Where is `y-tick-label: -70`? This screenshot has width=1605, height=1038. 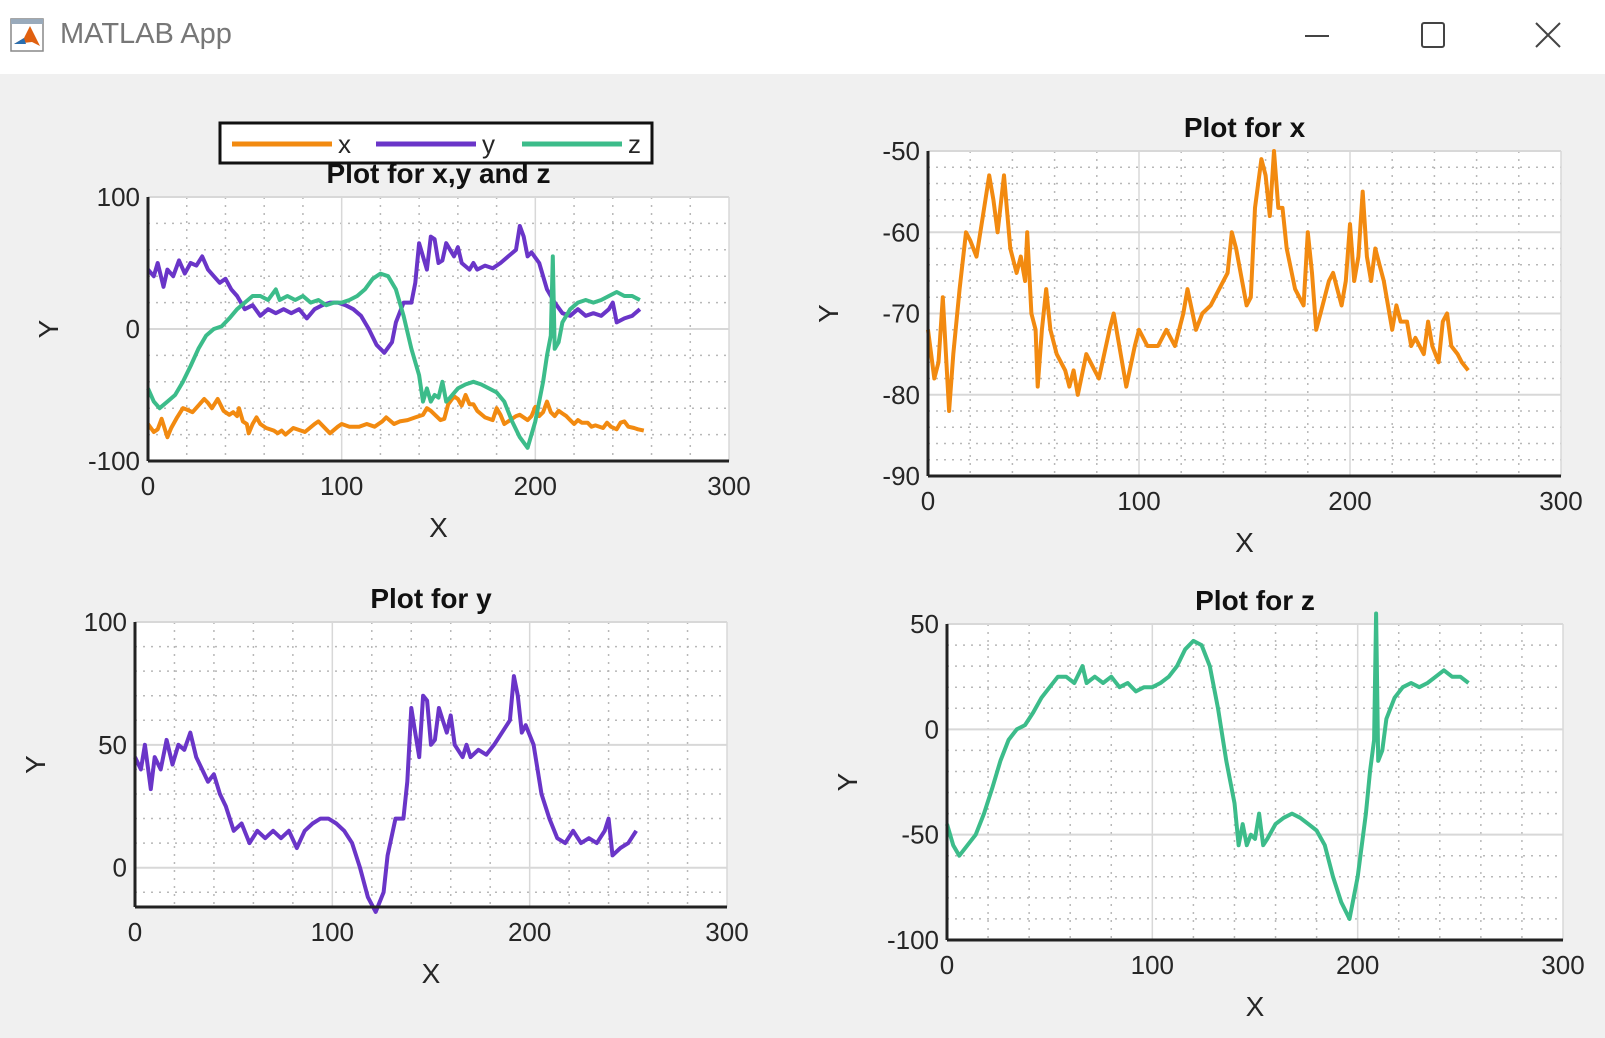 y-tick-label: -70 is located at coordinates (901, 314).